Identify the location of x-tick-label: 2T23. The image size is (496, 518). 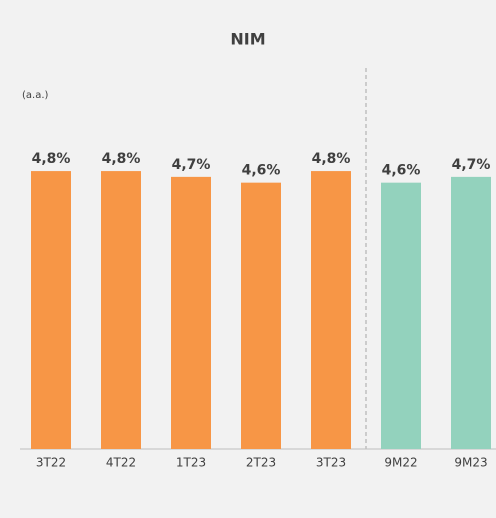
(261, 463).